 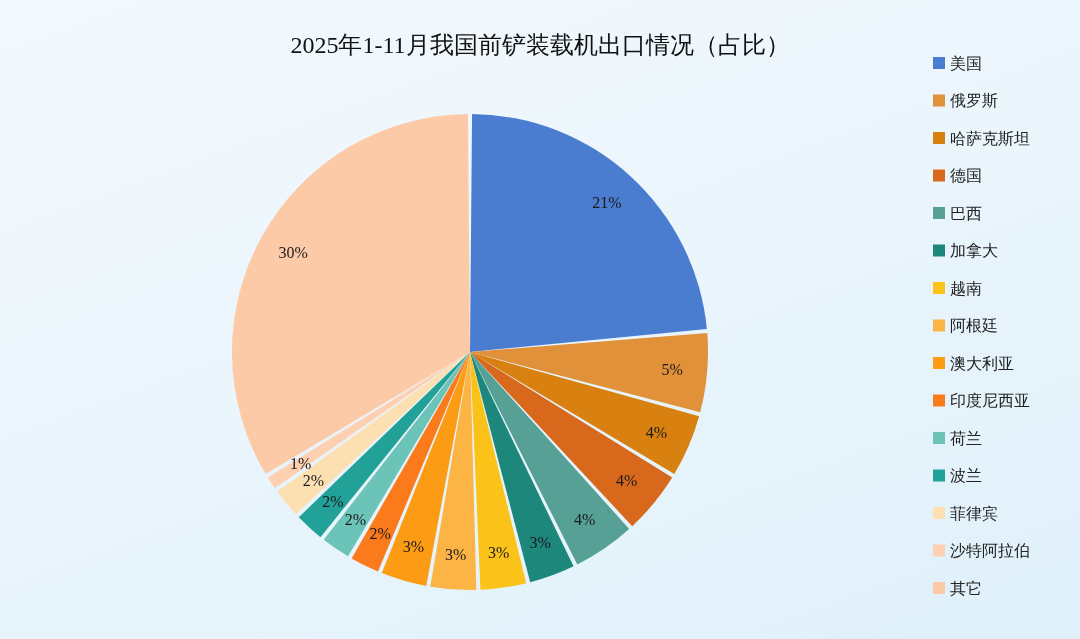 What do you see at coordinates (540, 45) in the screenshot?
I see `chart-title: 2025年1-11月我国前铲装载机出口情况（占比）` at bounding box center [540, 45].